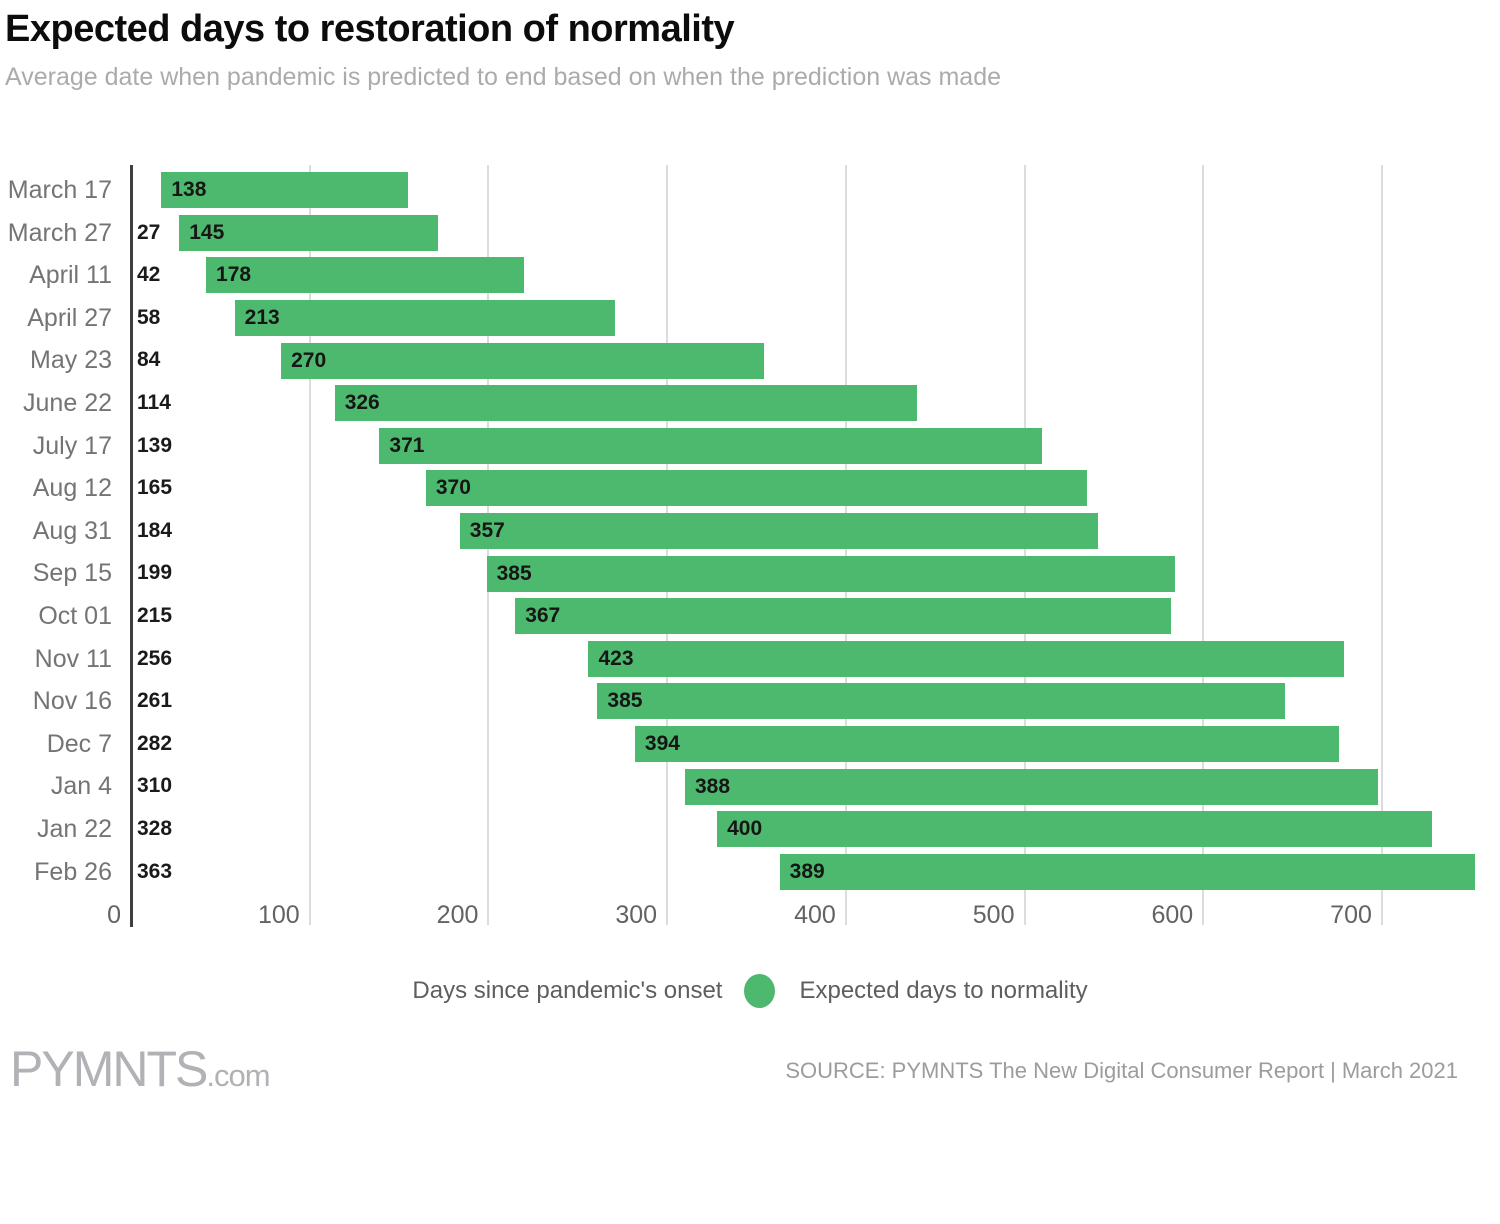 The height and width of the screenshot is (1224, 1500). I want to click on bar-value-label: 326, so click(362, 403).